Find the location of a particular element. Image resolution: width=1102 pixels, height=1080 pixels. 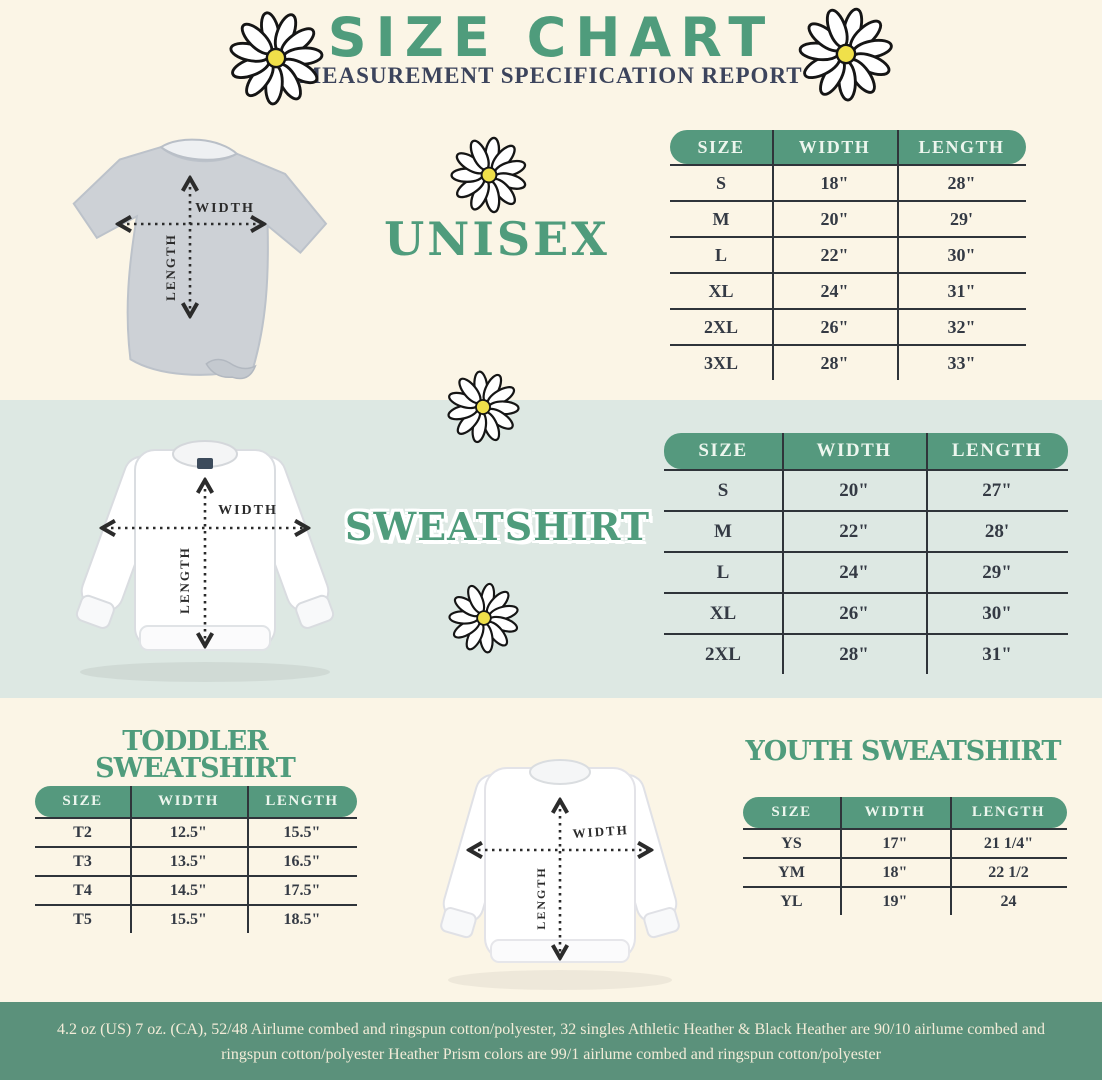

page-title: SIZE CHART is located at coordinates (551, 37).